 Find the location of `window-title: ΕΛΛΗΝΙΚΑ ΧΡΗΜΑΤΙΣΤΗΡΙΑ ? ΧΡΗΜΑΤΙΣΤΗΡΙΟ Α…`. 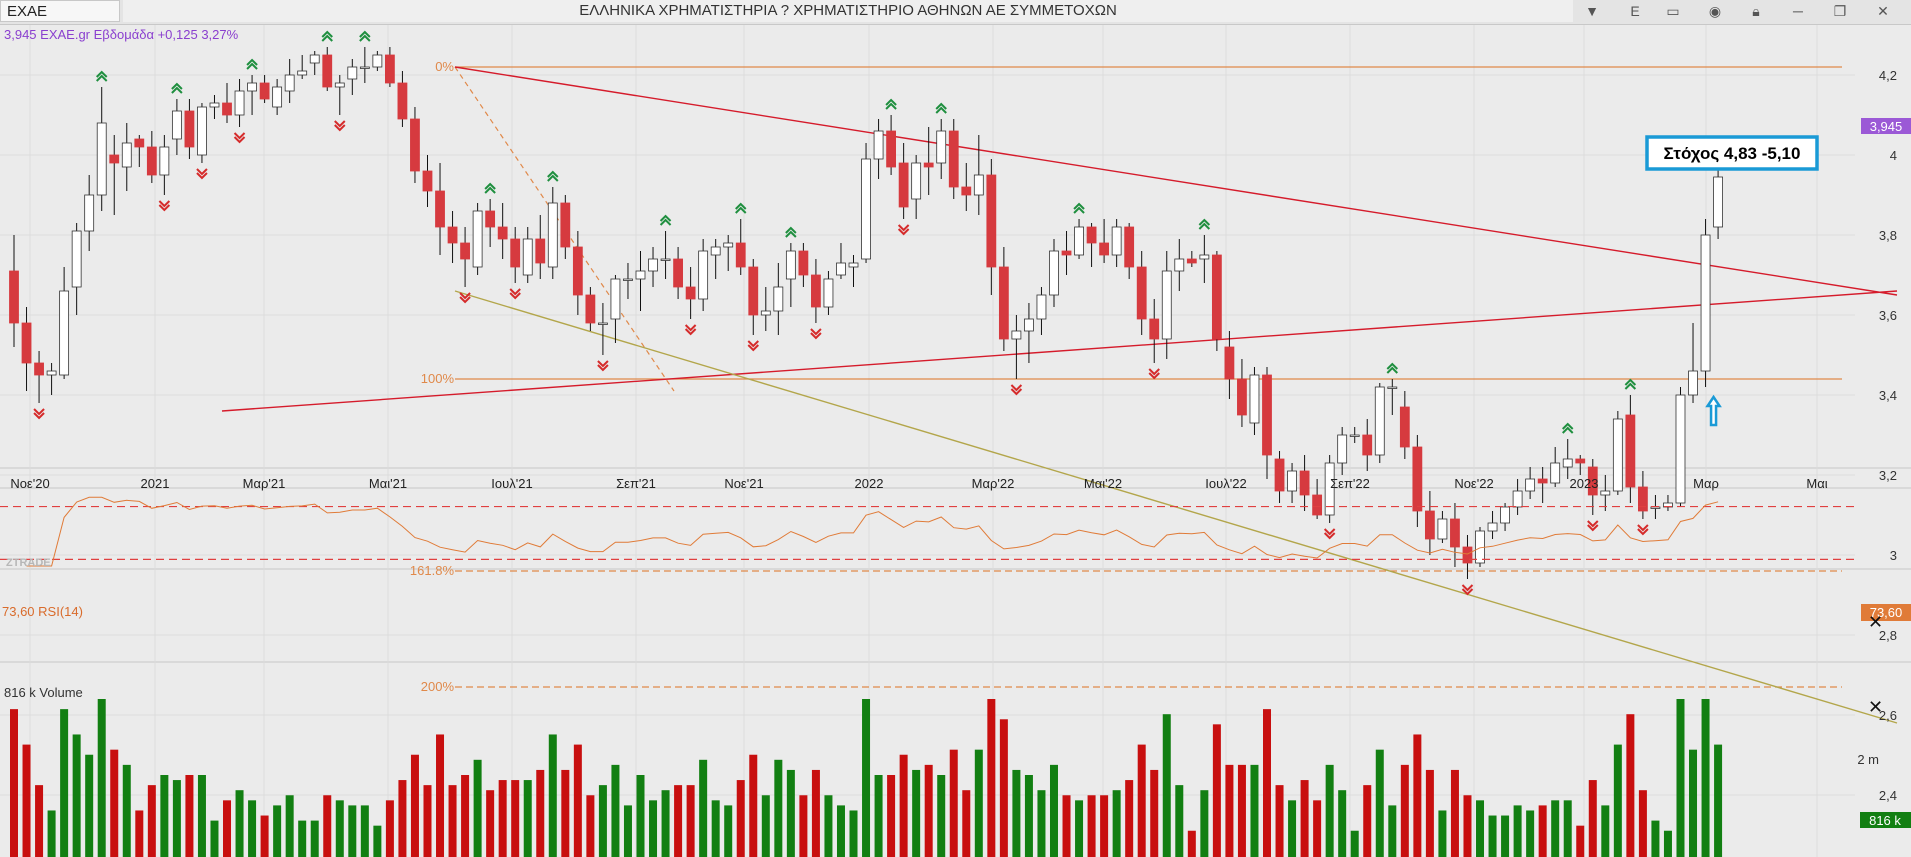

window-title: ΕΛΛΗΝΙΚΑ ΧΡΗΜΑΤΙΣΤΗΡΙΑ ? ΧΡΗΜΑΤΙΣΤΗΡΙΟ Α… is located at coordinates (848, 11).